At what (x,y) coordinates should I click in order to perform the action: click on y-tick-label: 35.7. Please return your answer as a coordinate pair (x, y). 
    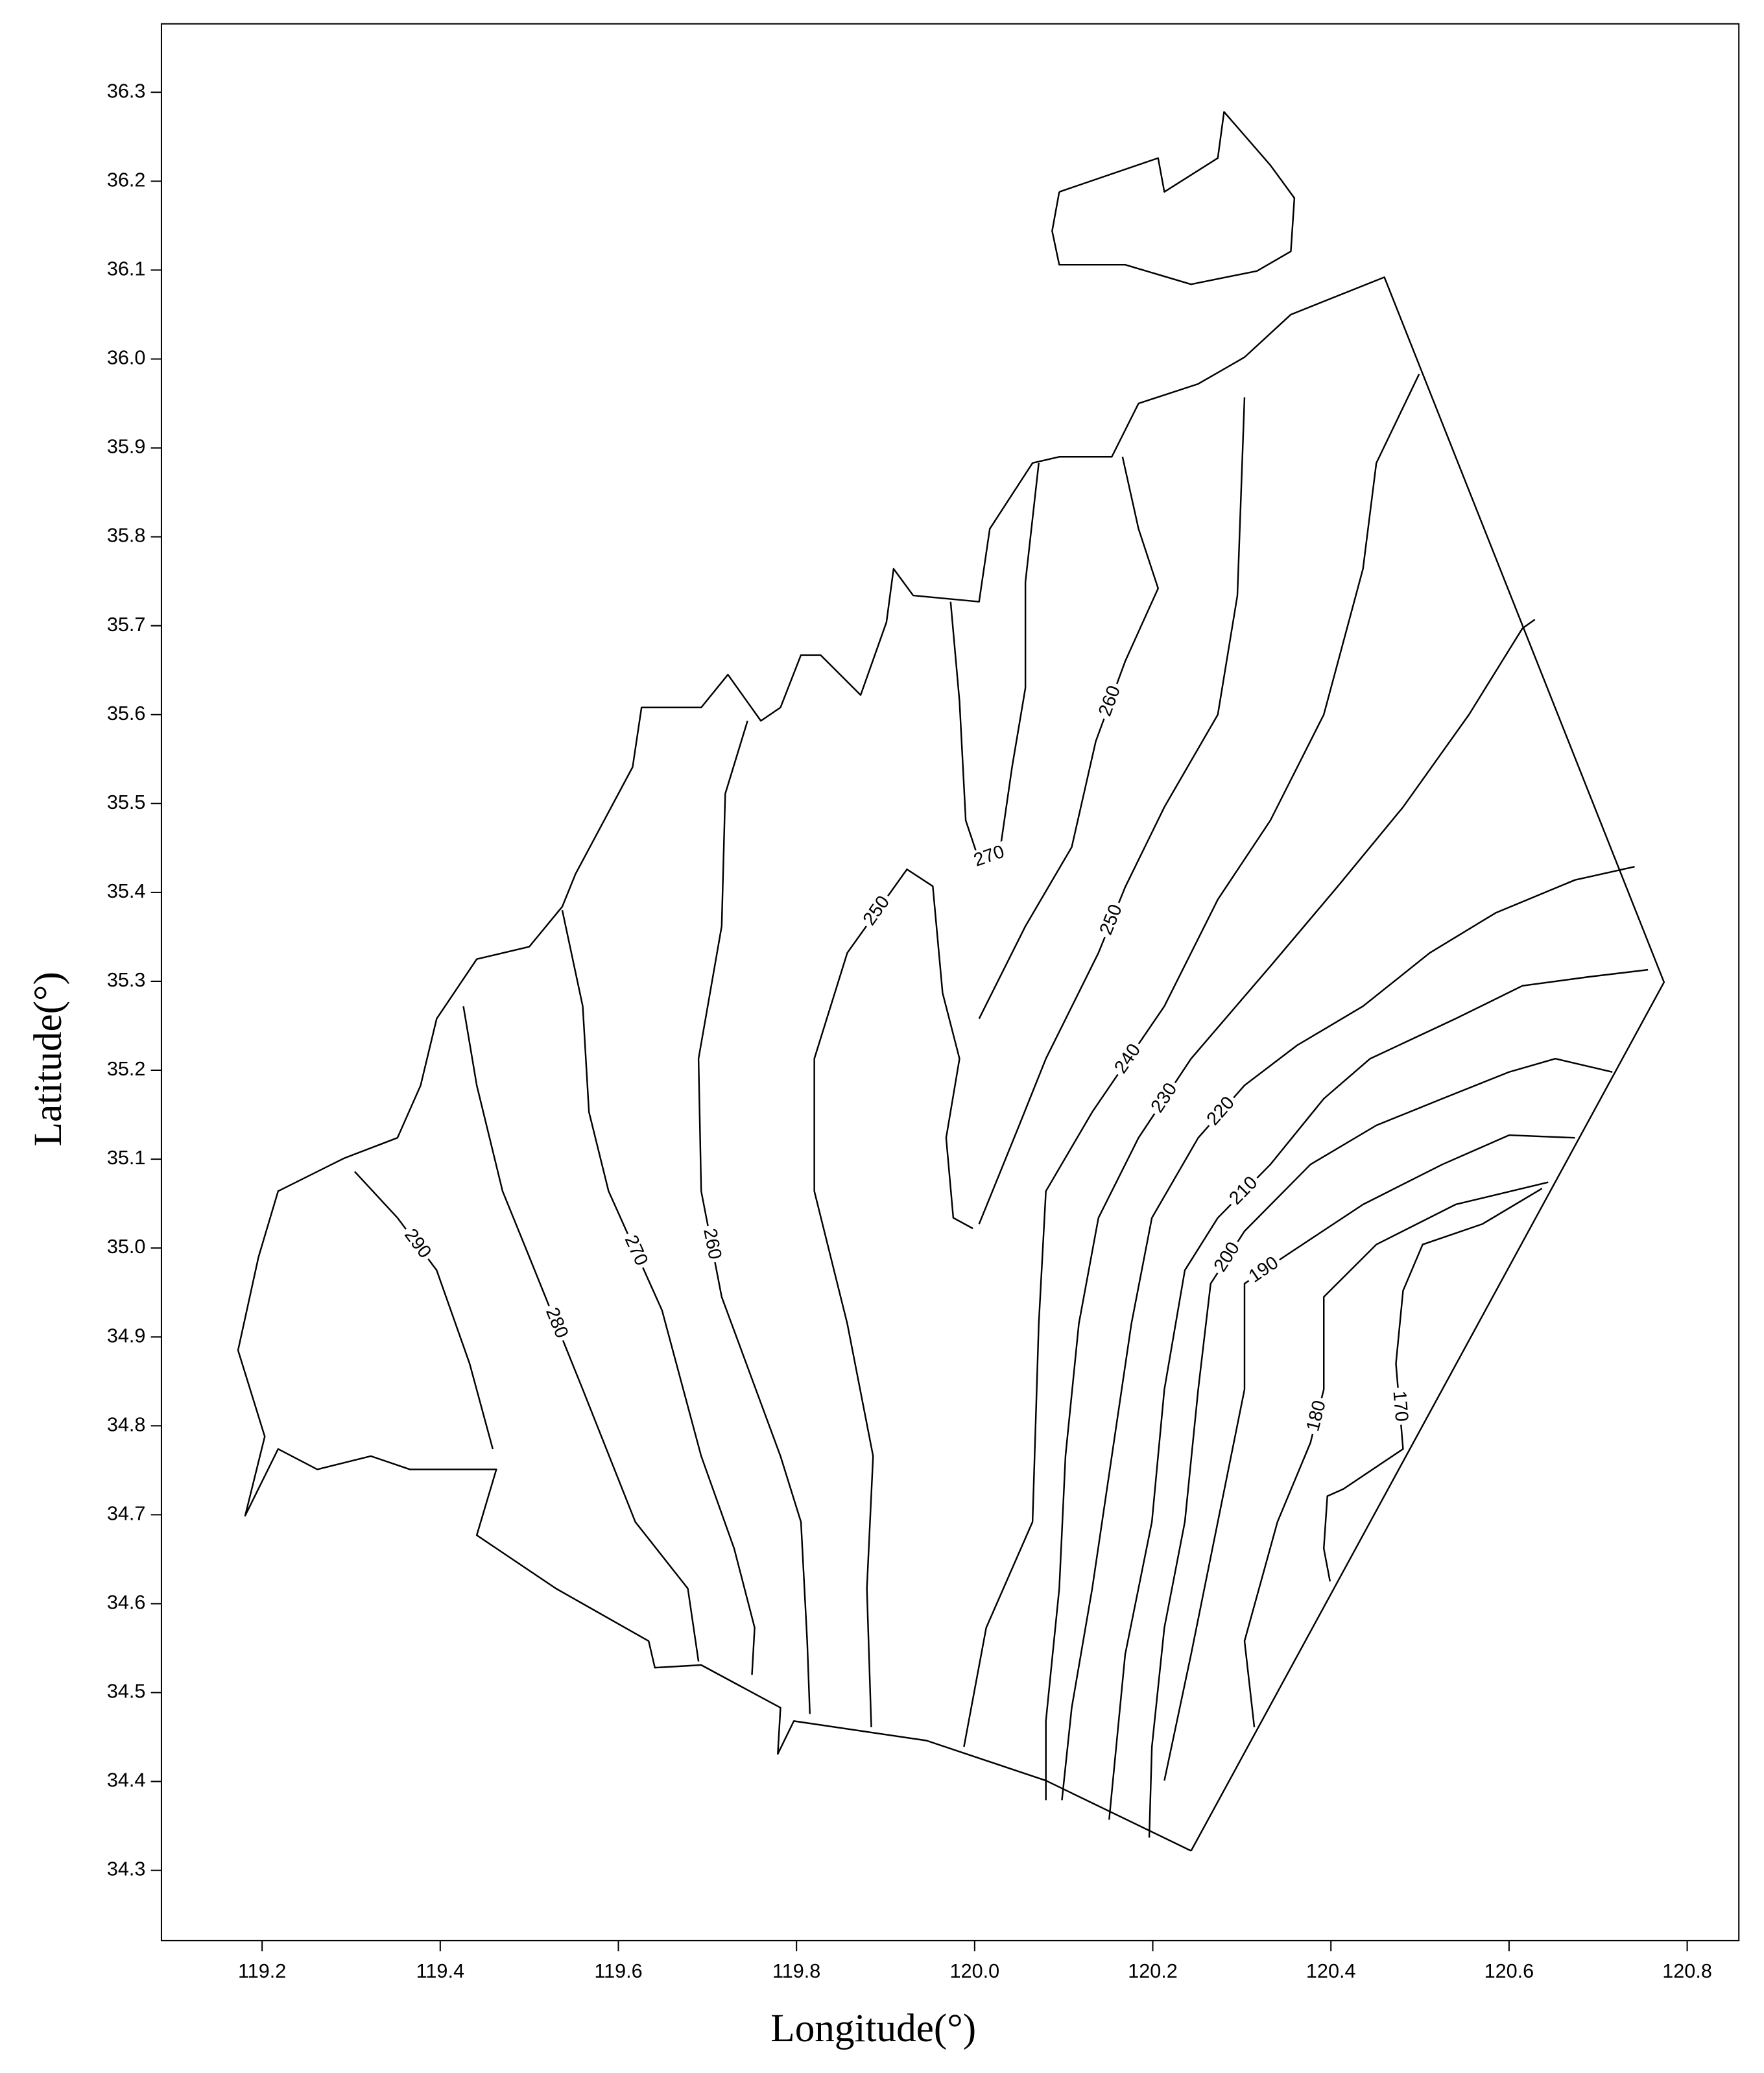
    Looking at the image, I should click on (126, 625).